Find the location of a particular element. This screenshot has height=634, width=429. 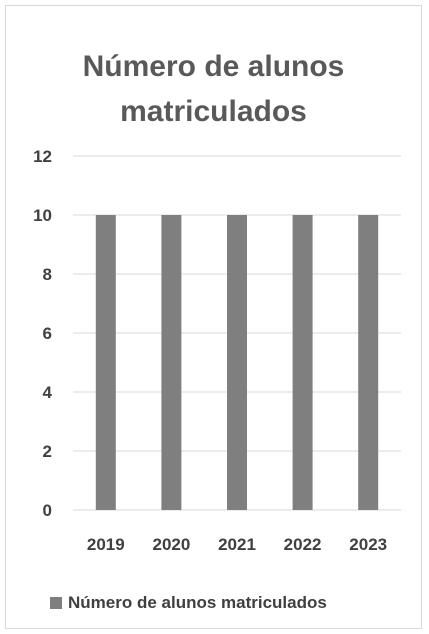

y-tick-label: 0 is located at coordinates (47, 510).